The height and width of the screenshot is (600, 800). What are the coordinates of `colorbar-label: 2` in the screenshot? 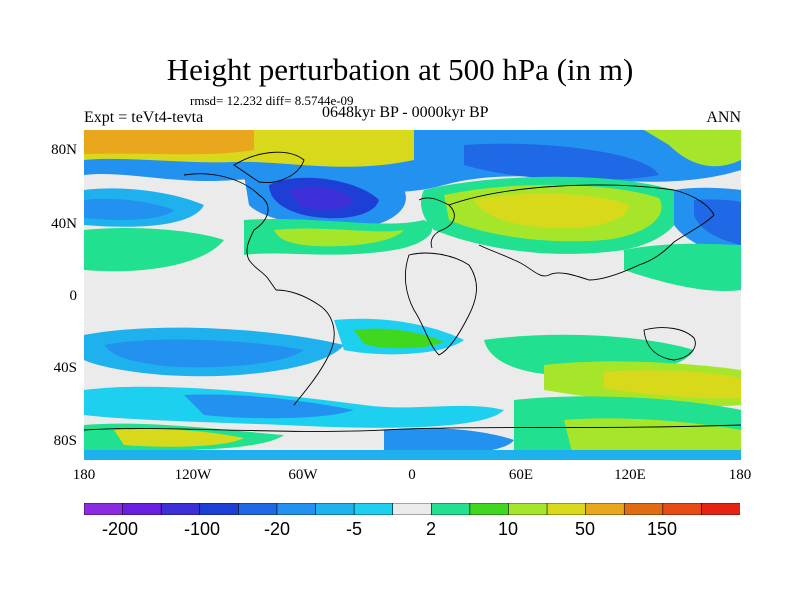 It's located at (430, 529).